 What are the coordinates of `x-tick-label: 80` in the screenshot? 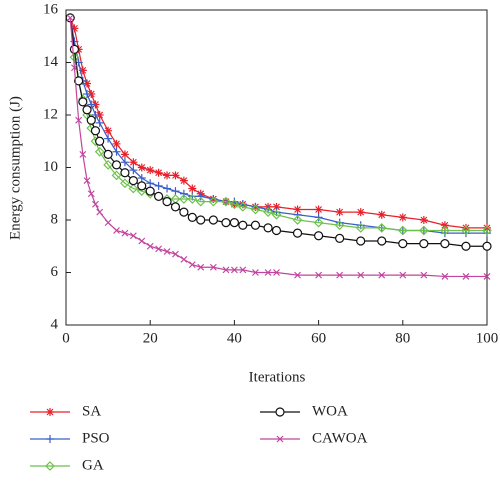 It's located at (402, 338).